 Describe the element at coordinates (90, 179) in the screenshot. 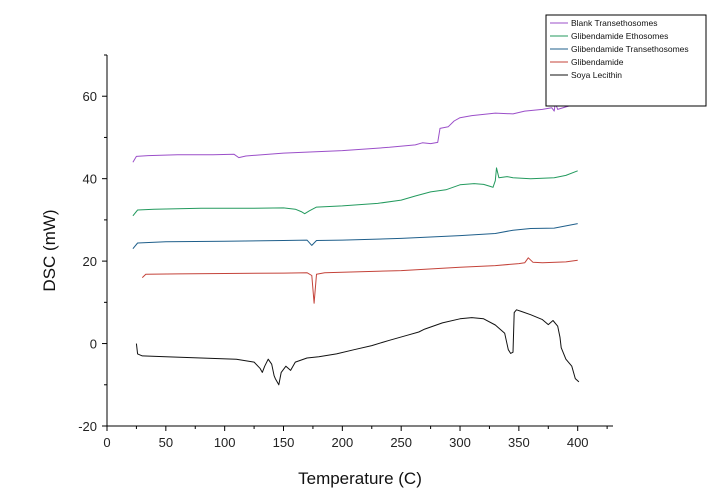

I see `y-tick-label: 40` at that location.